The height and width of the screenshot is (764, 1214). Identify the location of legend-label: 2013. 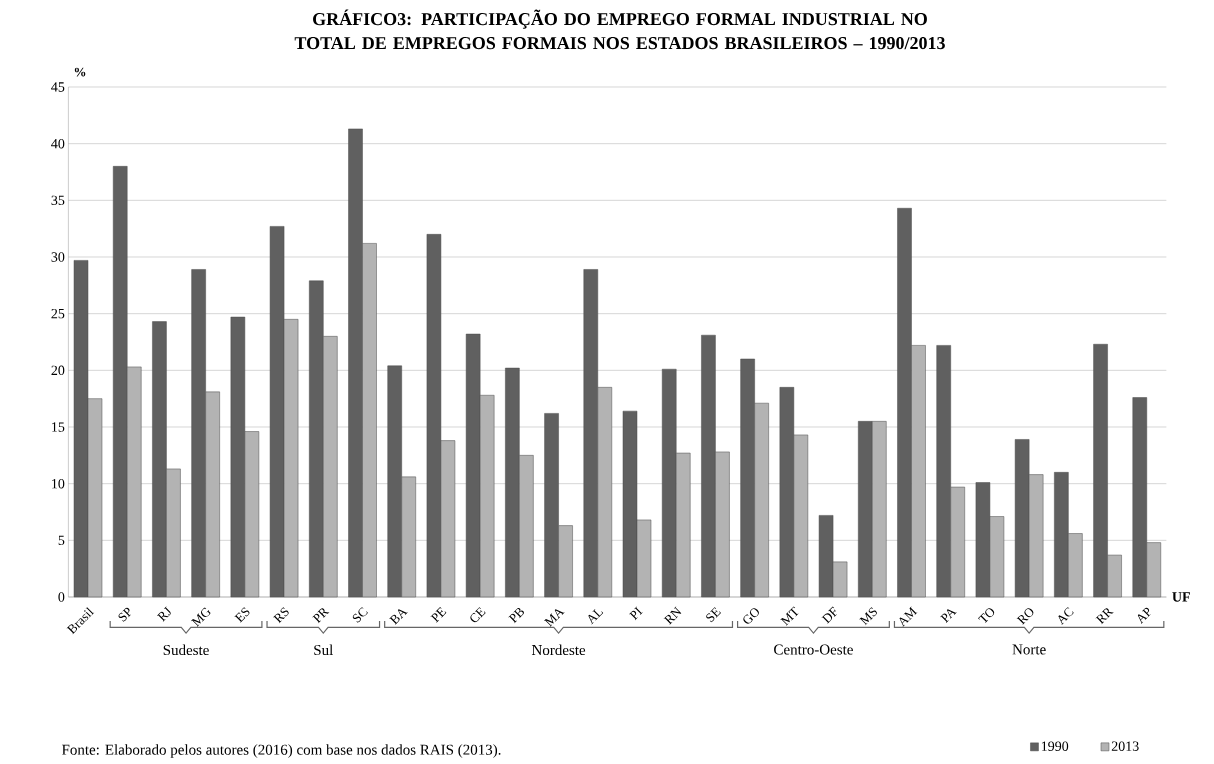
(1125, 746).